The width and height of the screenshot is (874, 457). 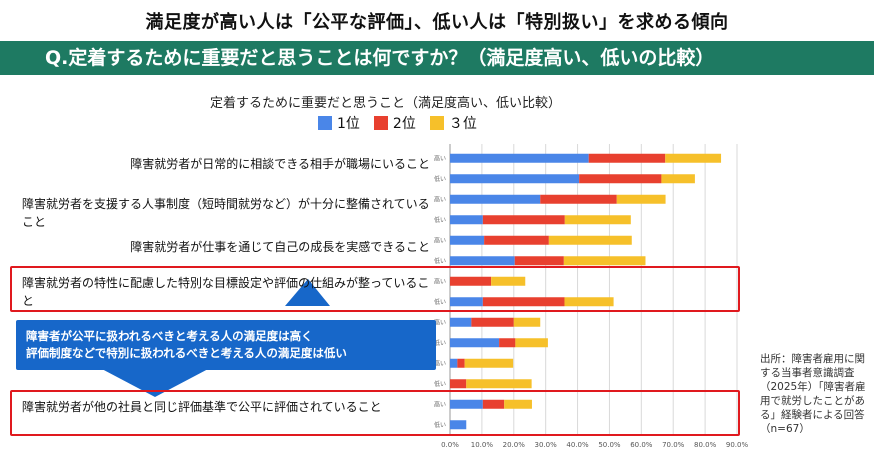 What do you see at coordinates (280, 247) in the screenshot?
I see `item-label-growth: 障害就労者が仕事を通じて自己の成長を実感できること` at bounding box center [280, 247].